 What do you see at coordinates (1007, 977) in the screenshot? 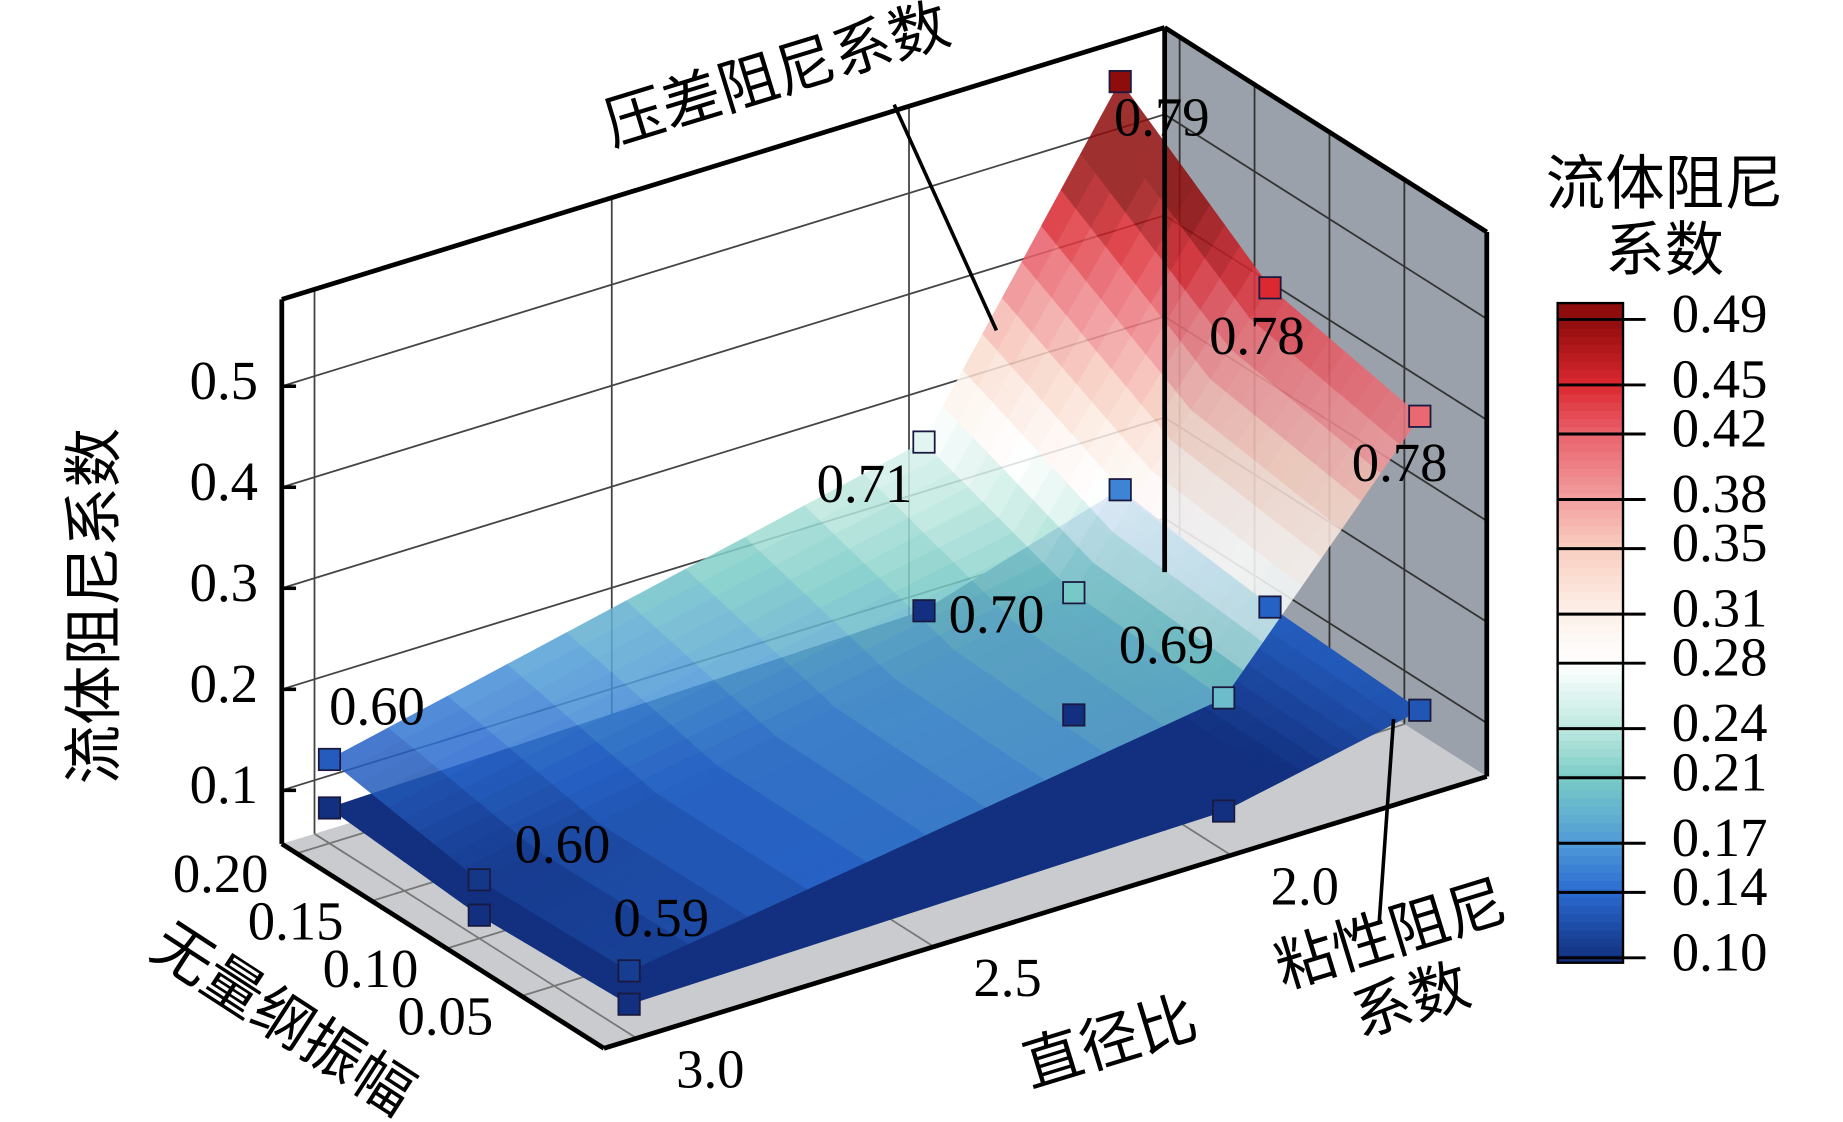
I see `x-tick-label: 2.5` at bounding box center [1007, 977].